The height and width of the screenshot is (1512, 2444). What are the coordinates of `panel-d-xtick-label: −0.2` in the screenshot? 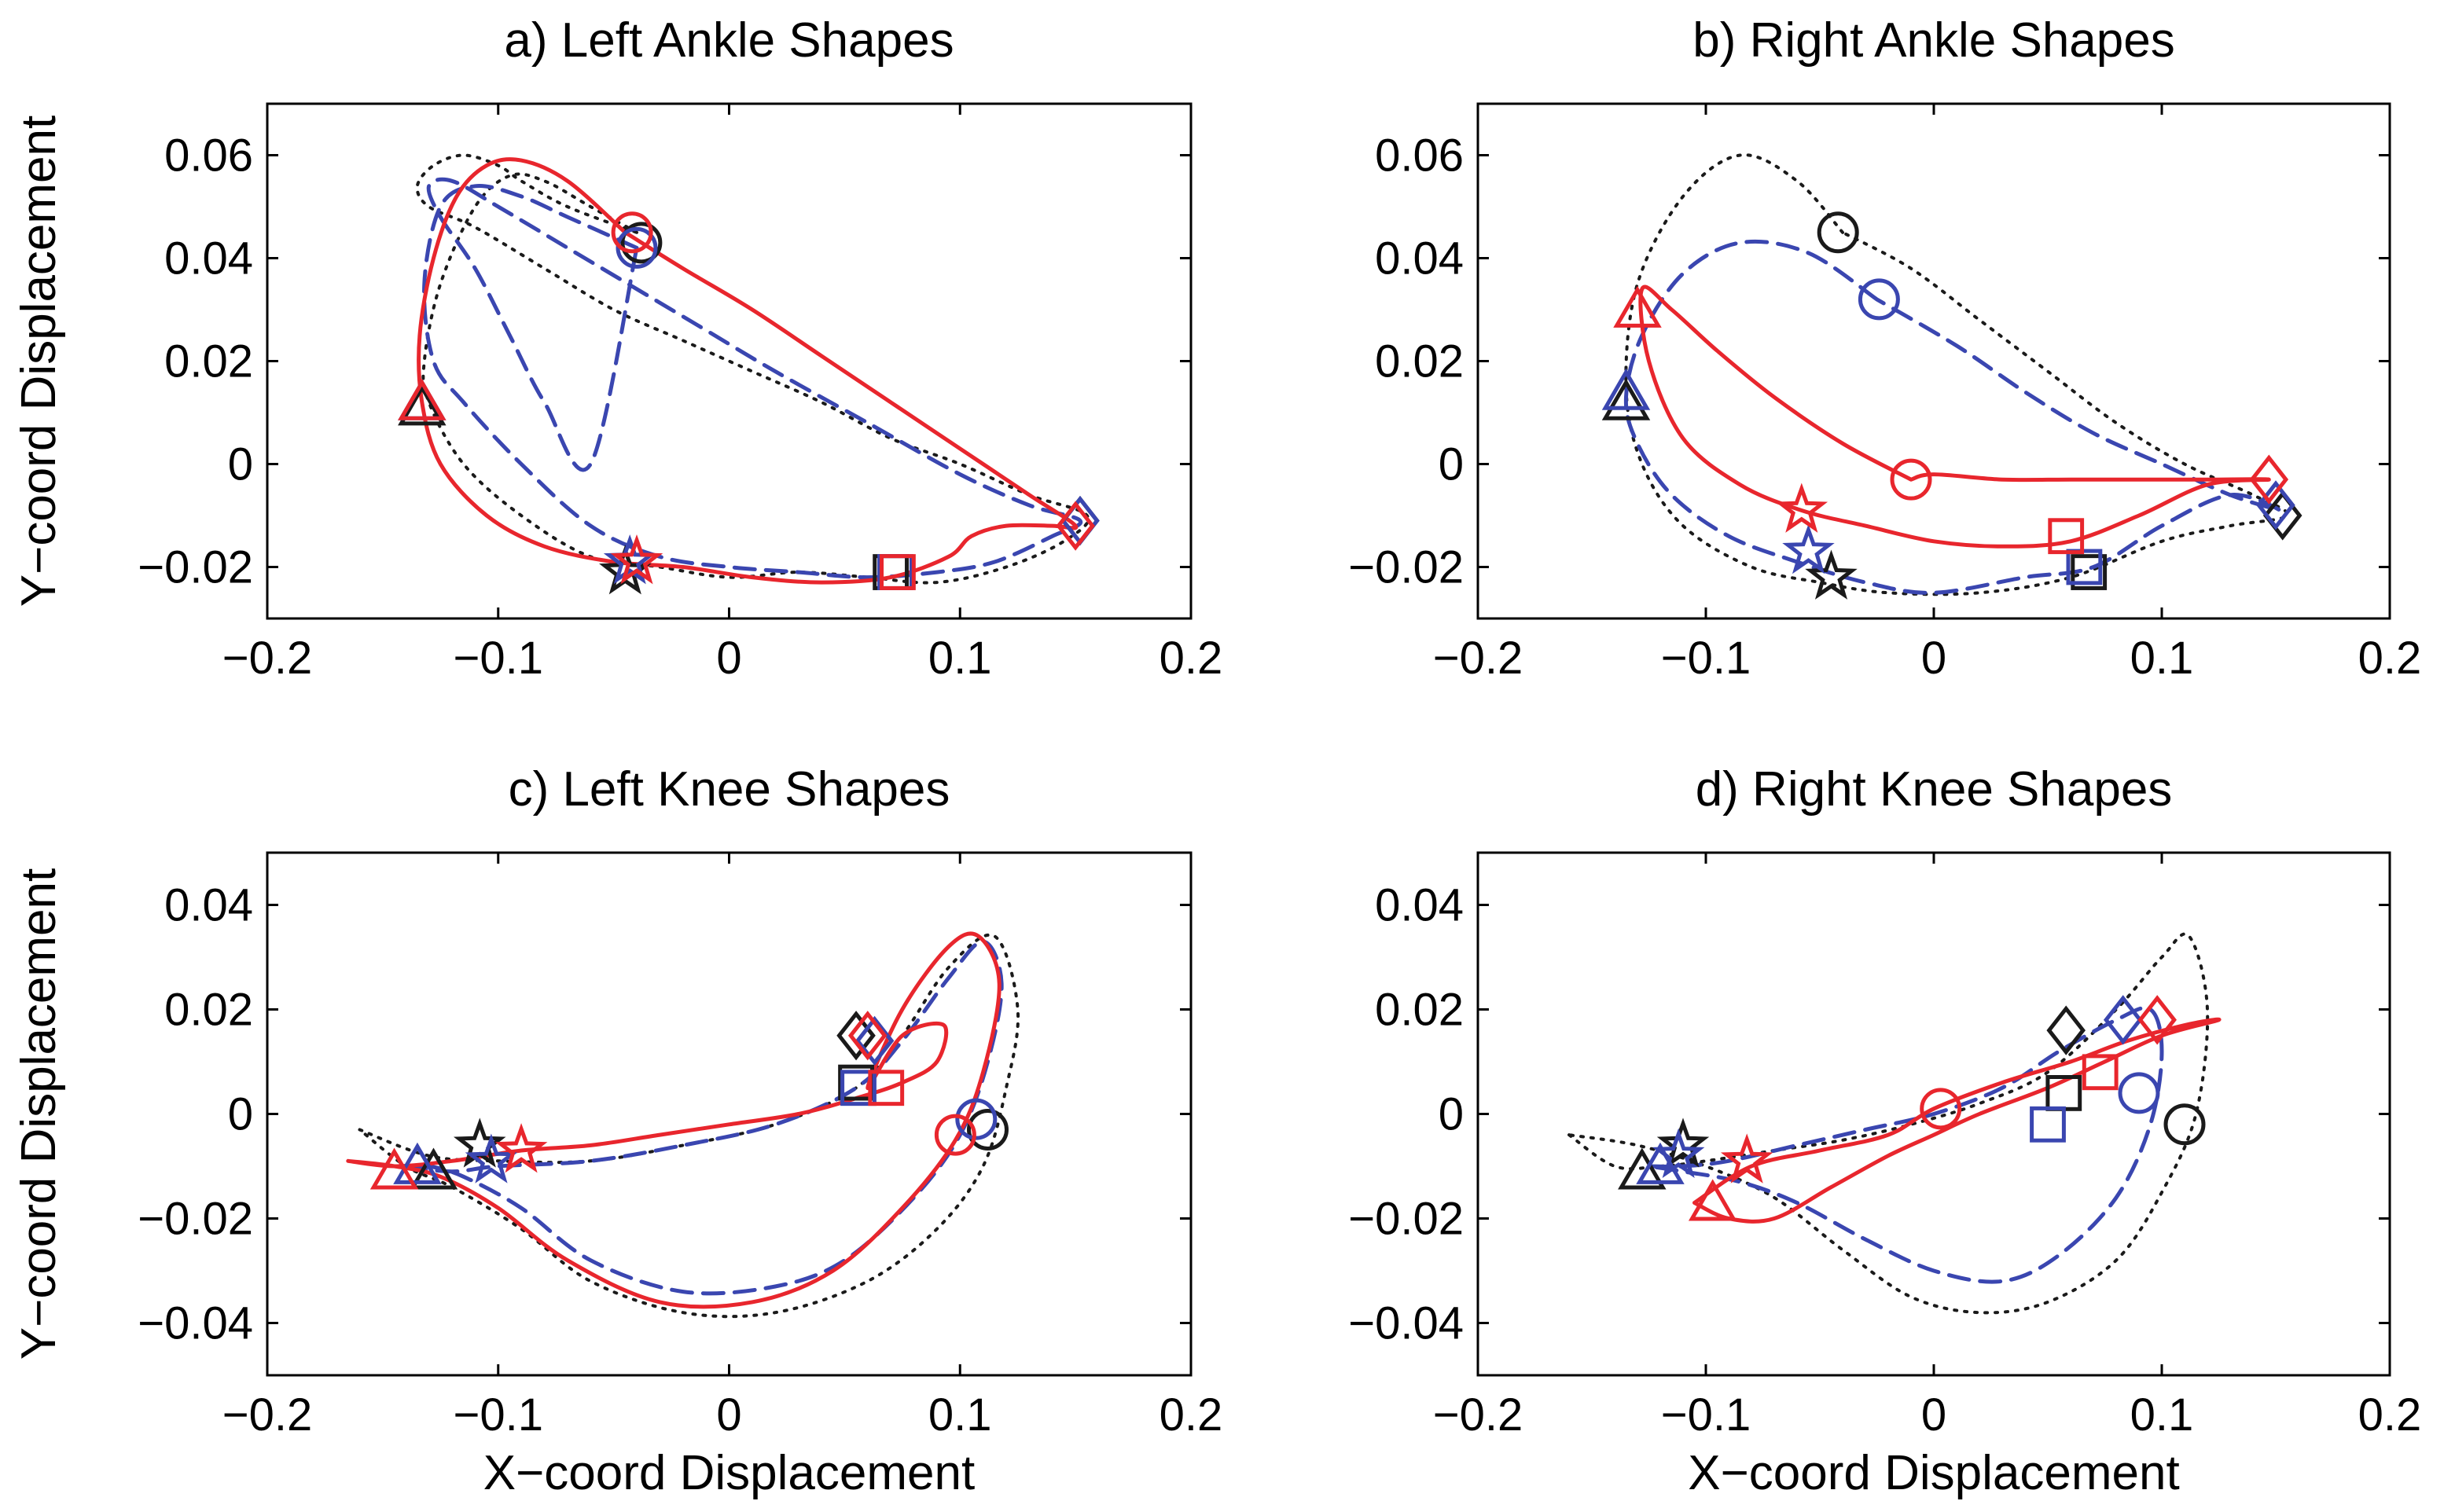 It's located at (1478, 1415).